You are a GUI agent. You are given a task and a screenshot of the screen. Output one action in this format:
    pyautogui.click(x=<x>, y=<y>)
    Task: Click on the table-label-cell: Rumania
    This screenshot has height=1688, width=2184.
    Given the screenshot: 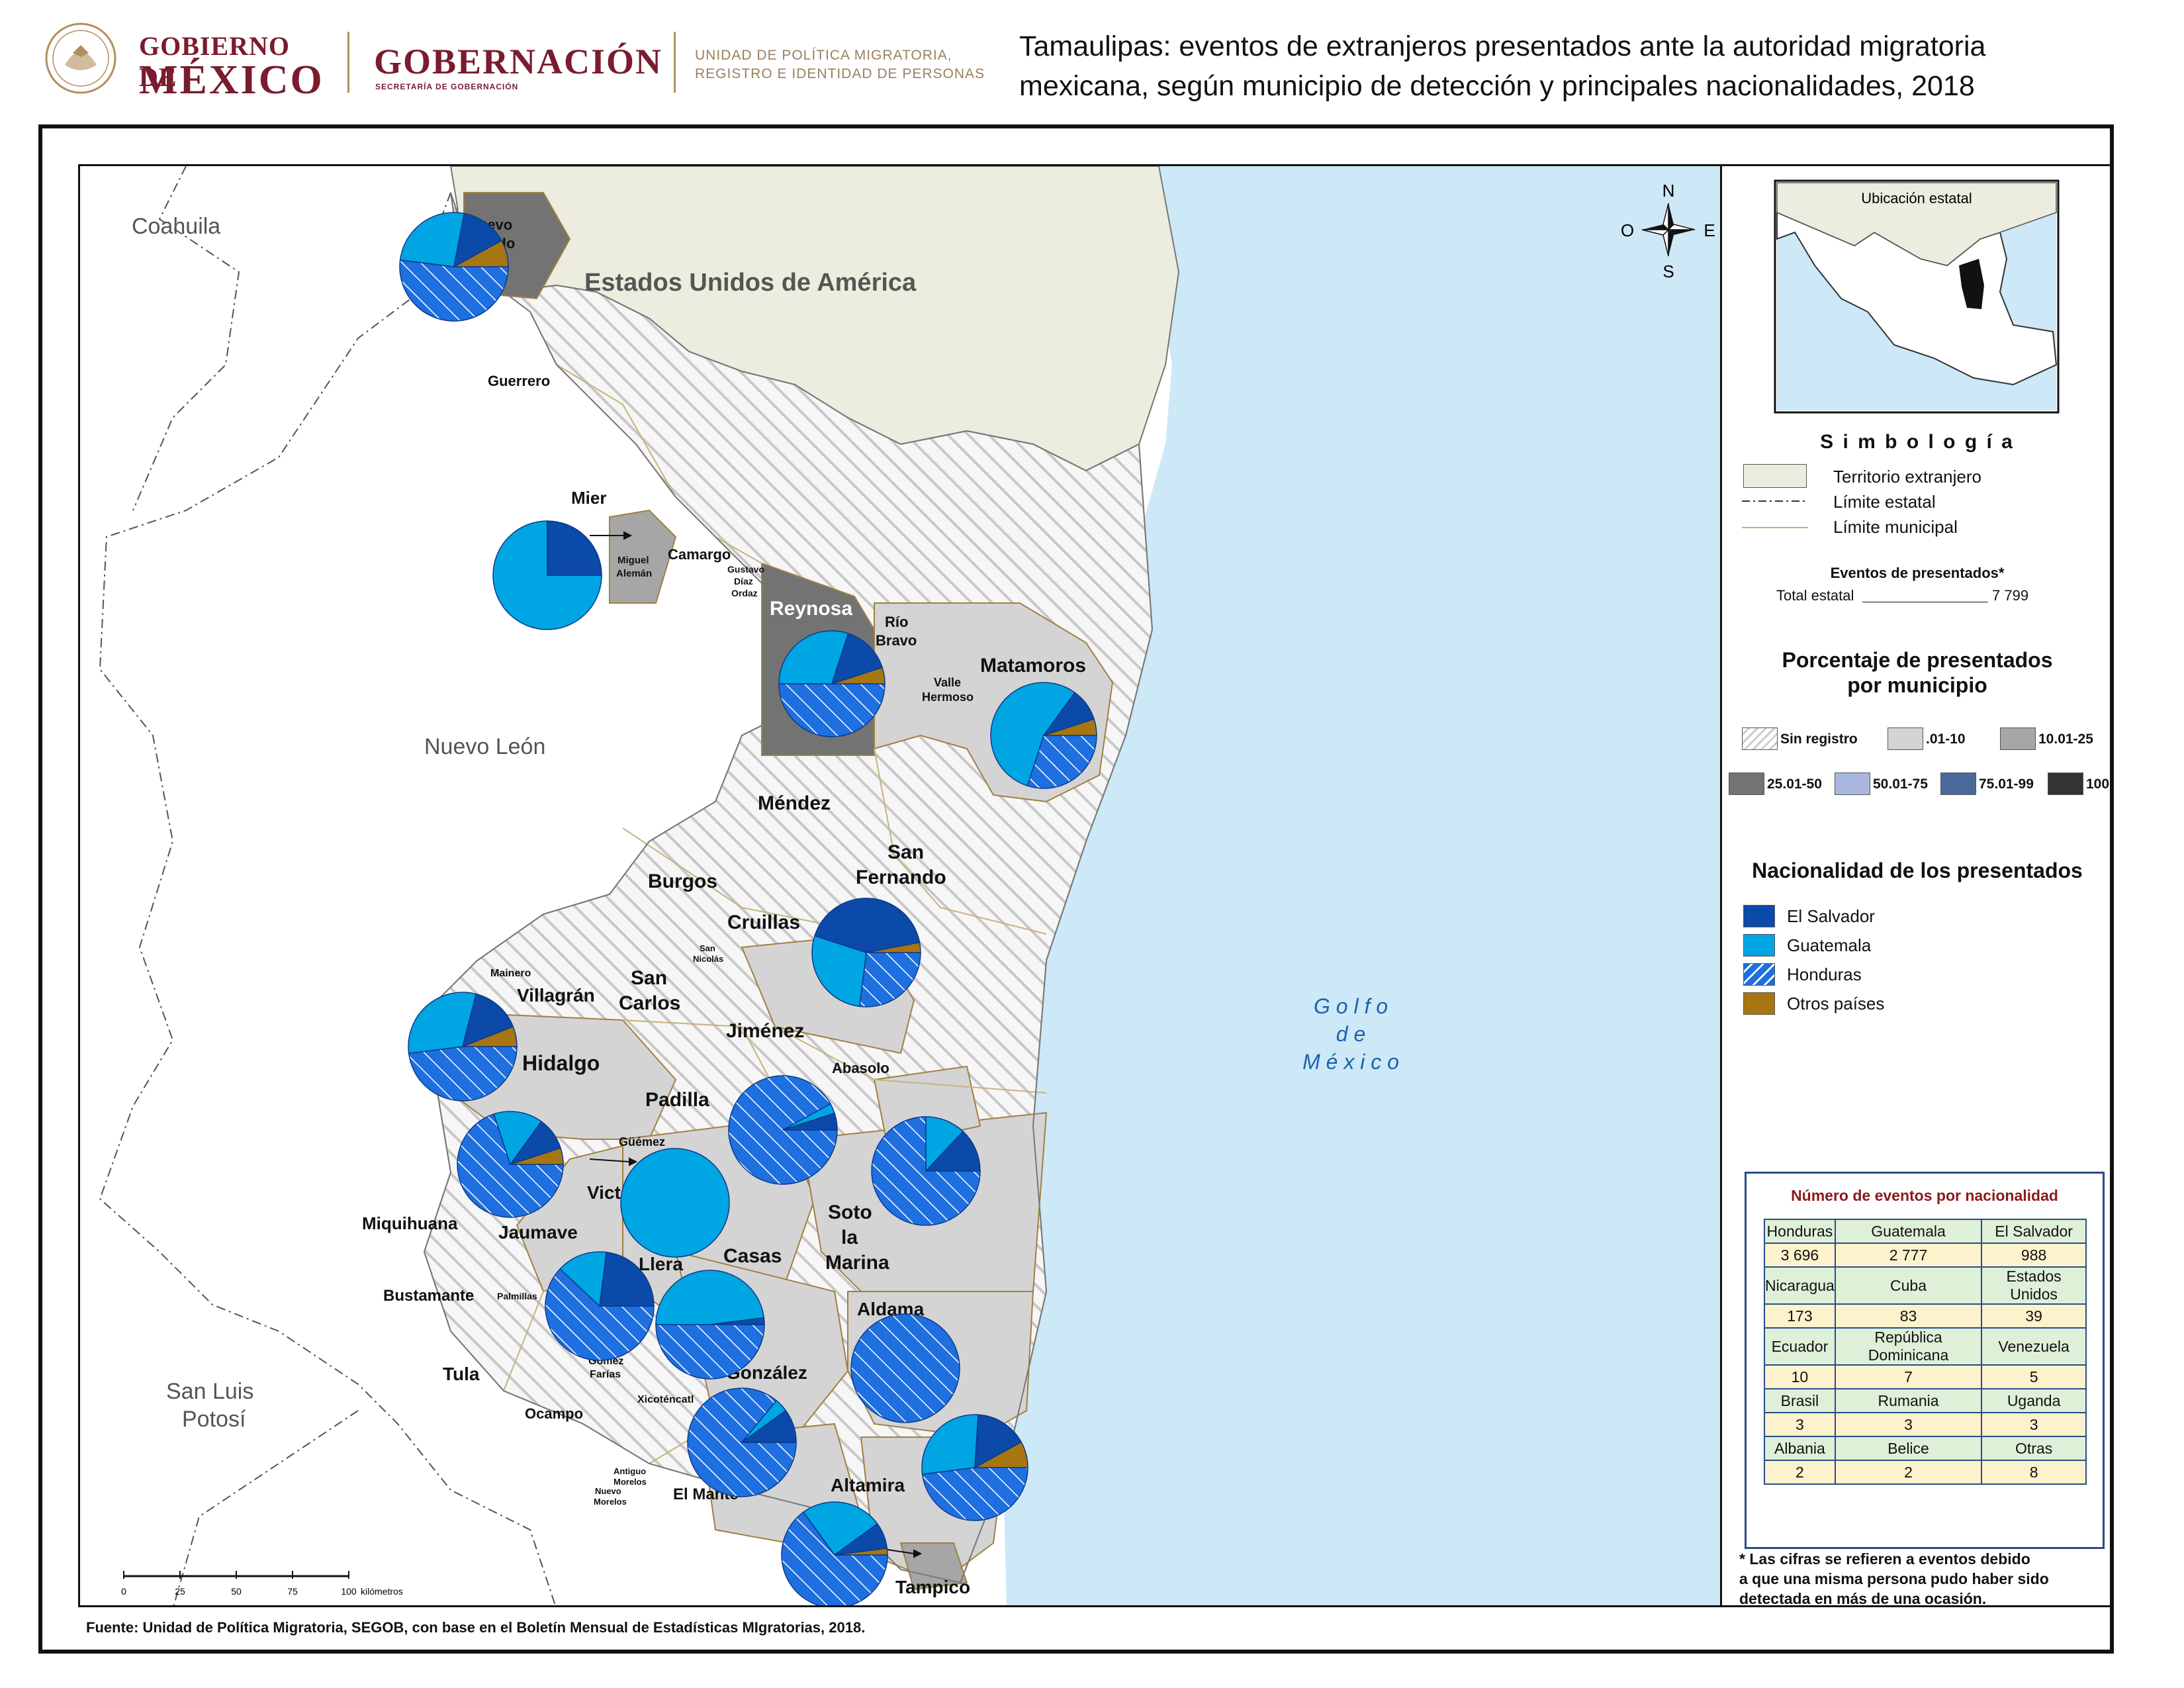 What is the action you would take?
    pyautogui.click(x=1908, y=1400)
    